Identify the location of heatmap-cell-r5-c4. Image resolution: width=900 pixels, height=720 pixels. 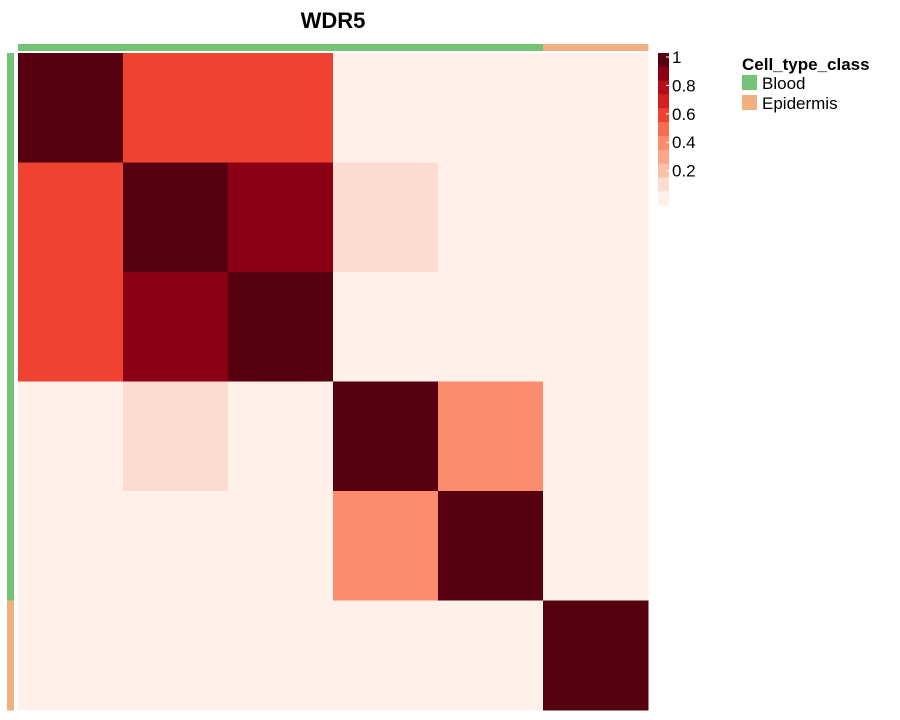
(386, 546).